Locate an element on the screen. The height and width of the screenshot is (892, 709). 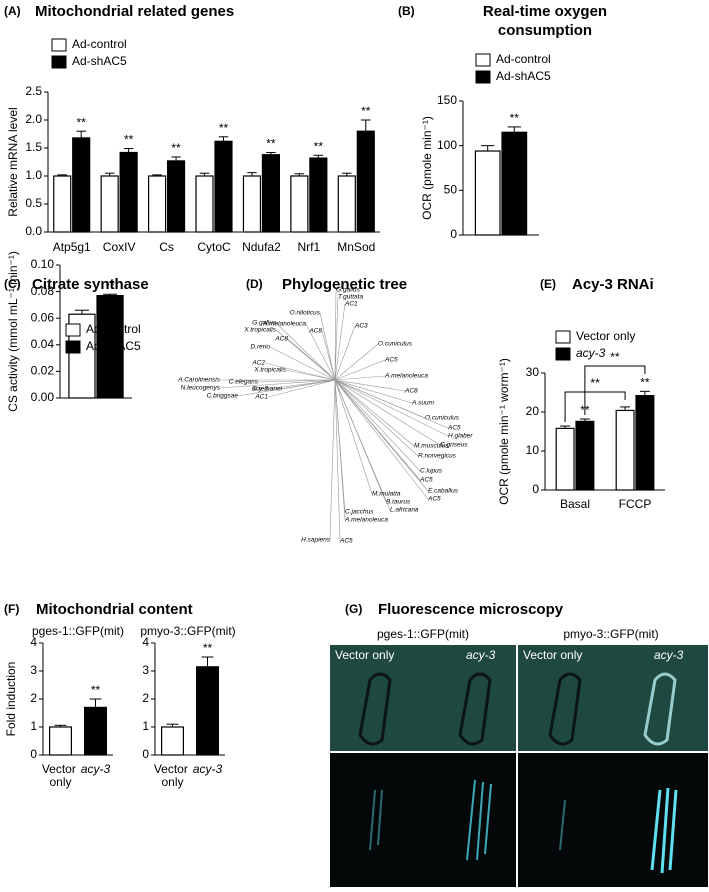
leaf-label: G.gallus is located at coordinates (264, 323).